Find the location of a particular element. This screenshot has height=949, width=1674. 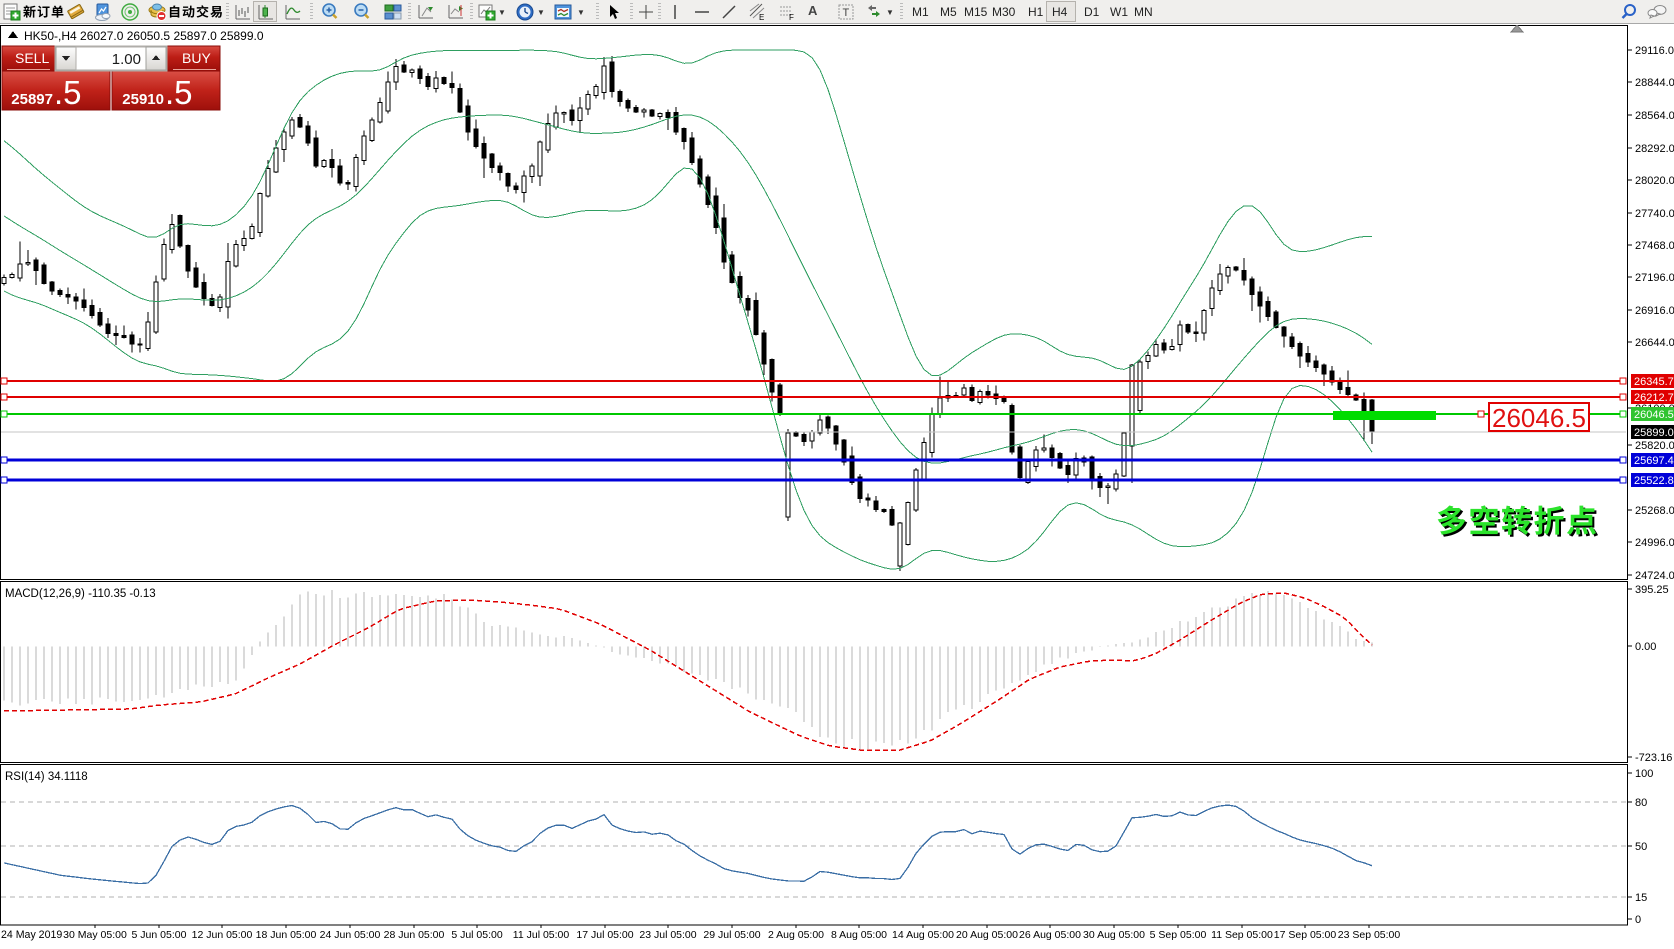

svg-text: BUY is located at coordinates (196, 58).